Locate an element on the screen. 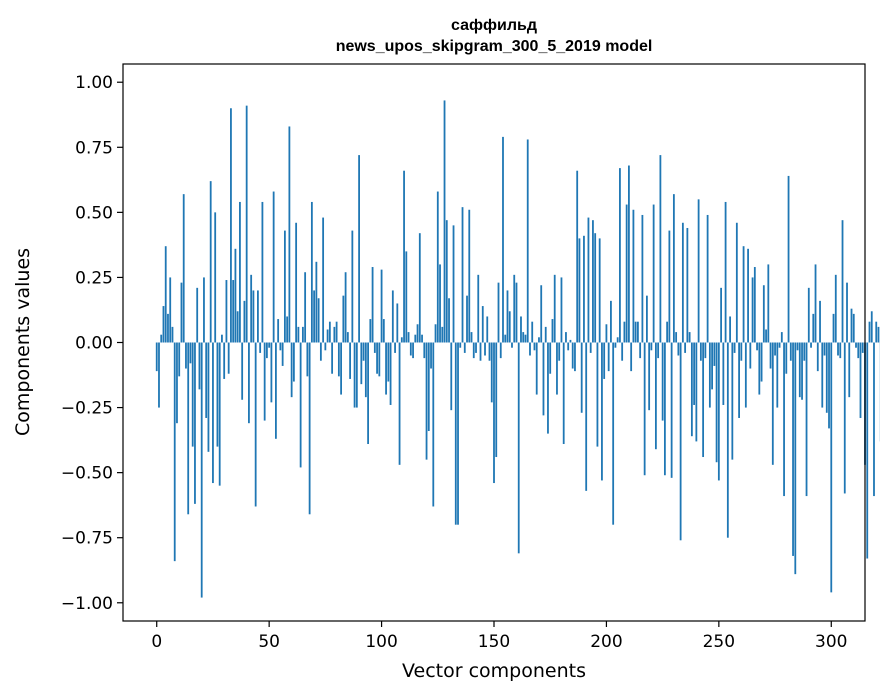 The height and width of the screenshot is (696, 880). y-tick-label: 0.50 is located at coordinates (94, 213).